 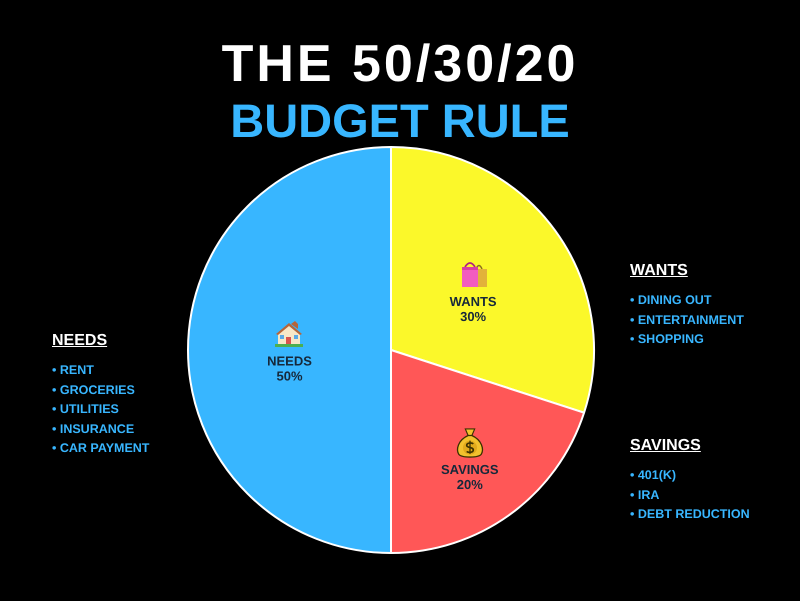 What do you see at coordinates (400, 64) in the screenshot?
I see `chart-title: THE 50/30/20` at bounding box center [400, 64].